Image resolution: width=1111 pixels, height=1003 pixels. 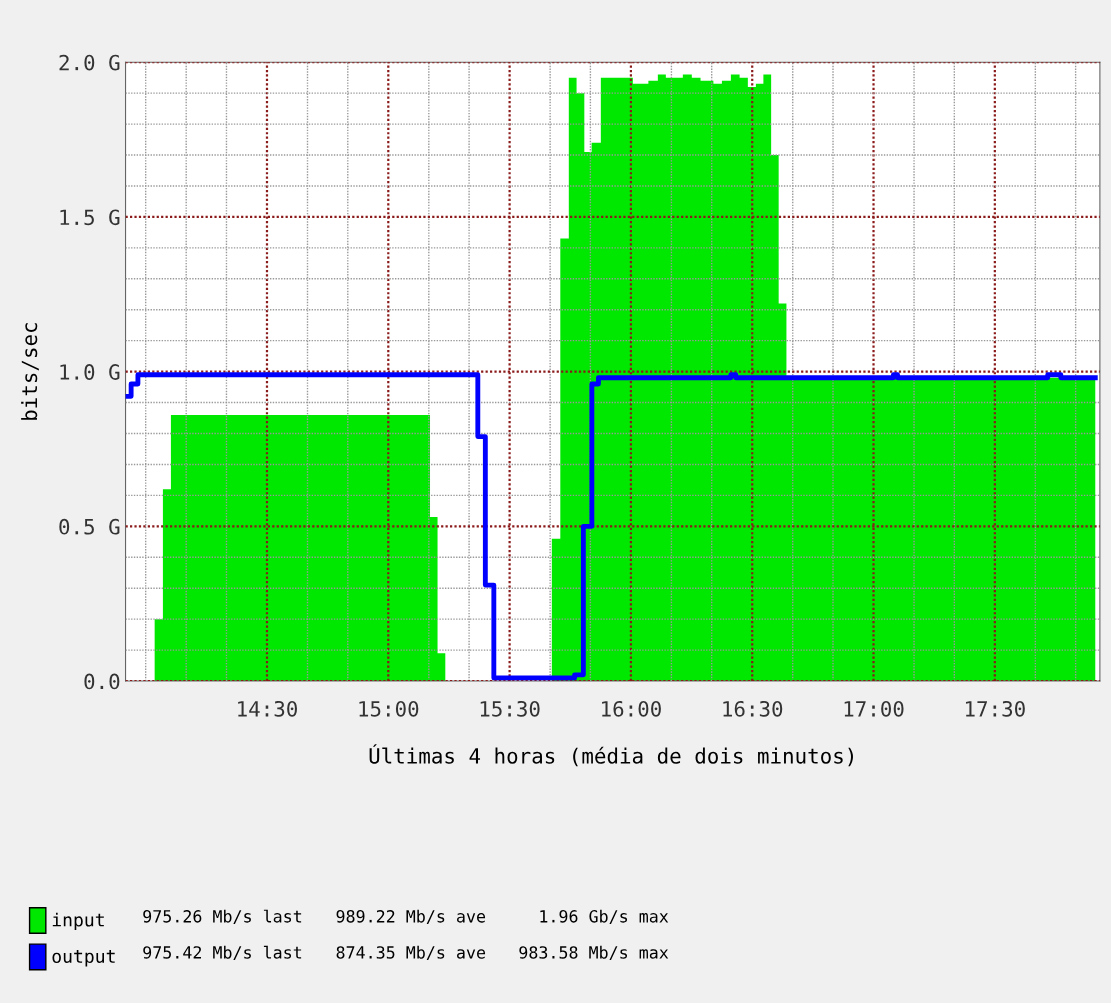 What do you see at coordinates (222, 953) in the screenshot?
I see `text: 975.42 Mb/s last` at bounding box center [222, 953].